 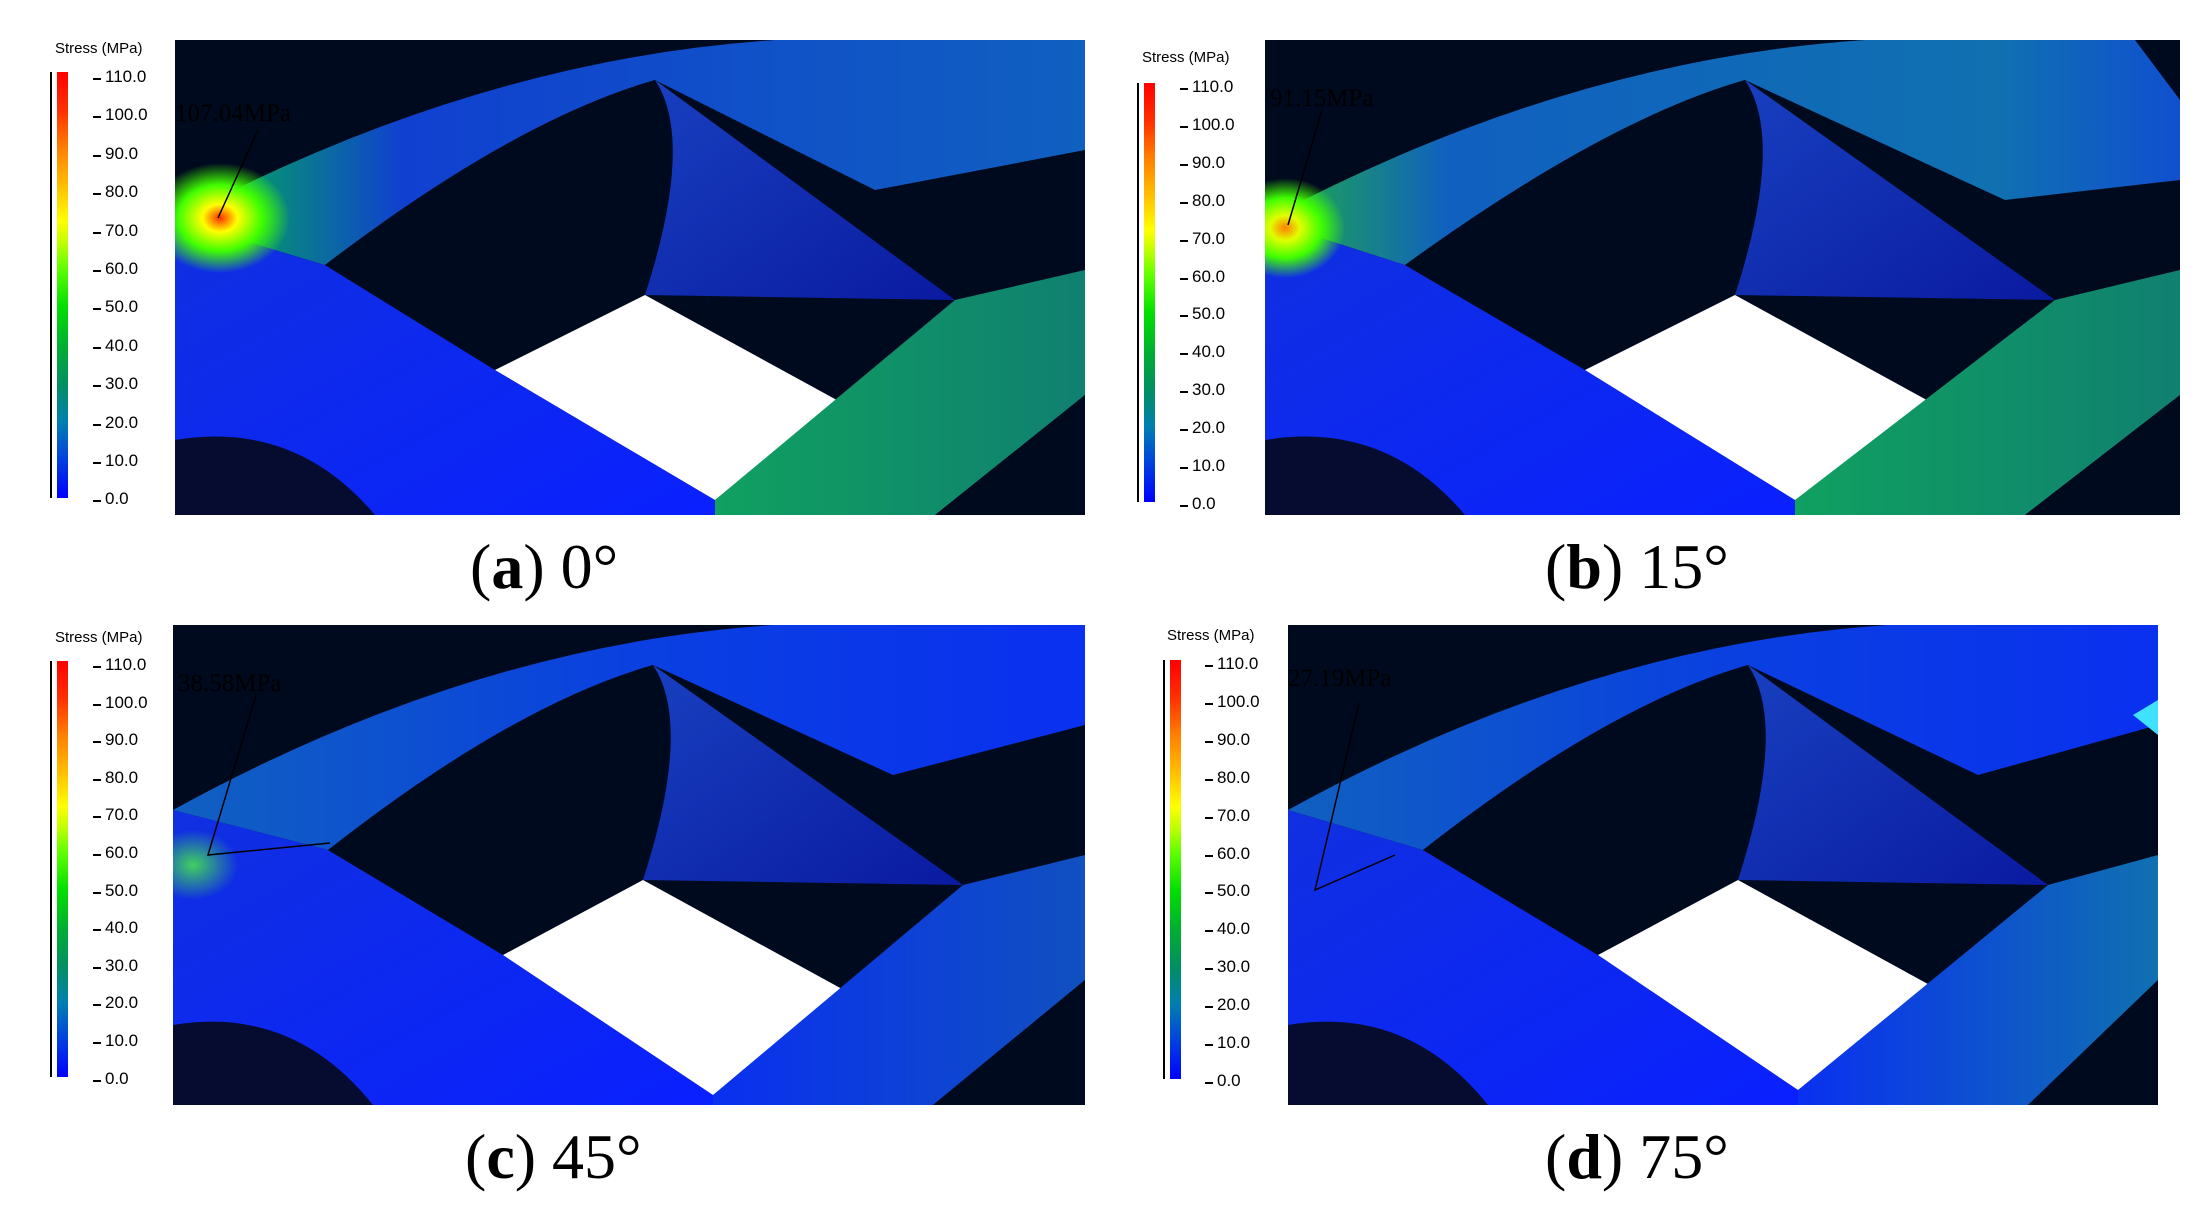 What do you see at coordinates (500, 1156) in the screenshot?
I see `panel-letter: c` at bounding box center [500, 1156].